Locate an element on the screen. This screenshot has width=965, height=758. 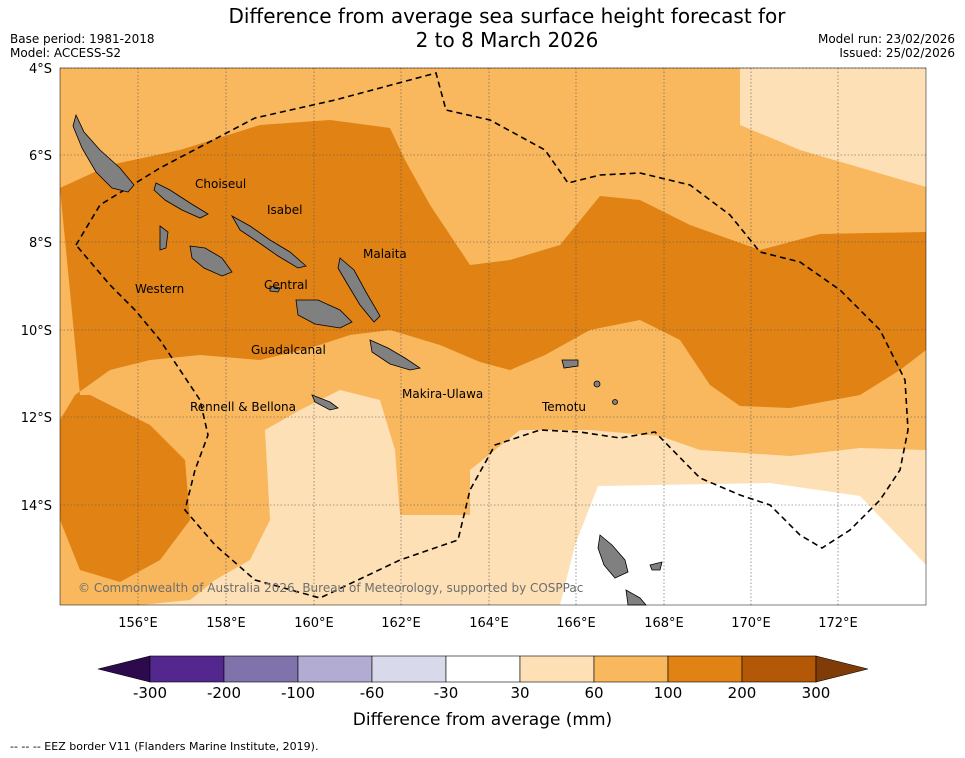
place-label-temotu: Temotu is located at coordinates (563, 407).